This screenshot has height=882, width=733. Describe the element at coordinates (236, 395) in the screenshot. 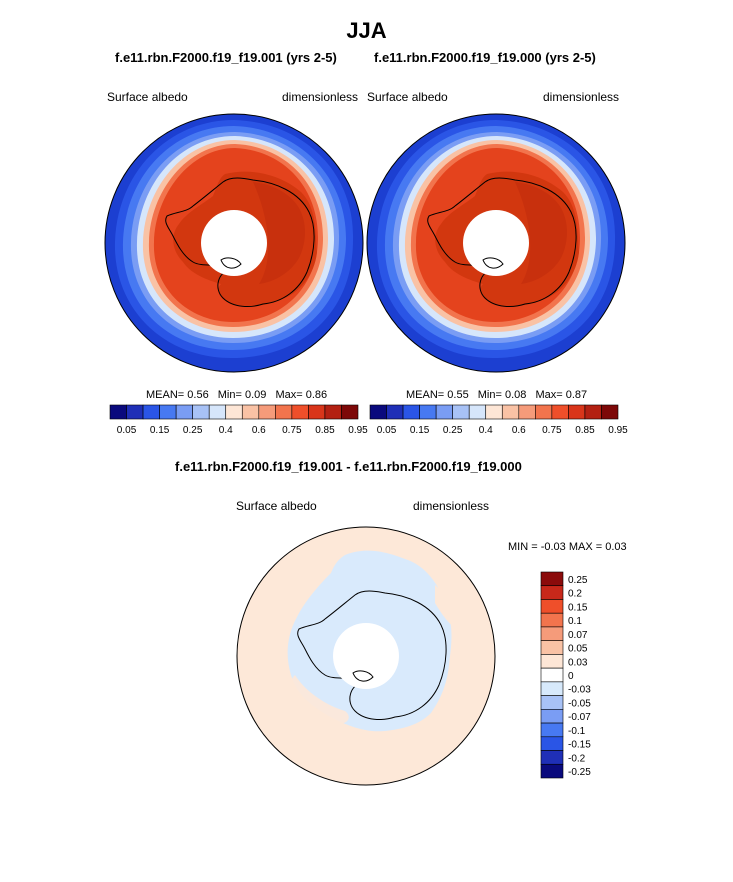

I see `panel1-stats: MEAN= 0.56 Min= 0.09 Max= 0.86` at that location.